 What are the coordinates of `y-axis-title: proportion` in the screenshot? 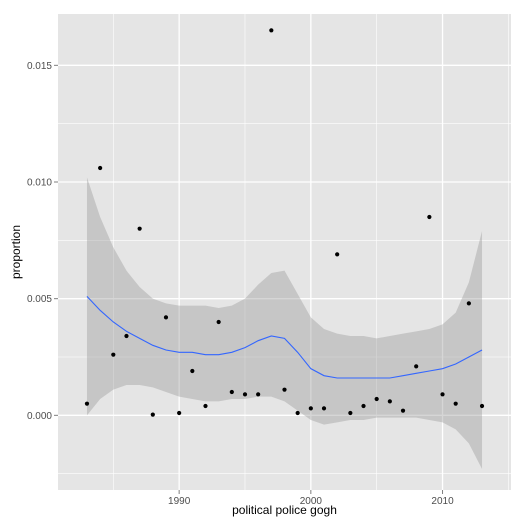 It's located at (16, 252).